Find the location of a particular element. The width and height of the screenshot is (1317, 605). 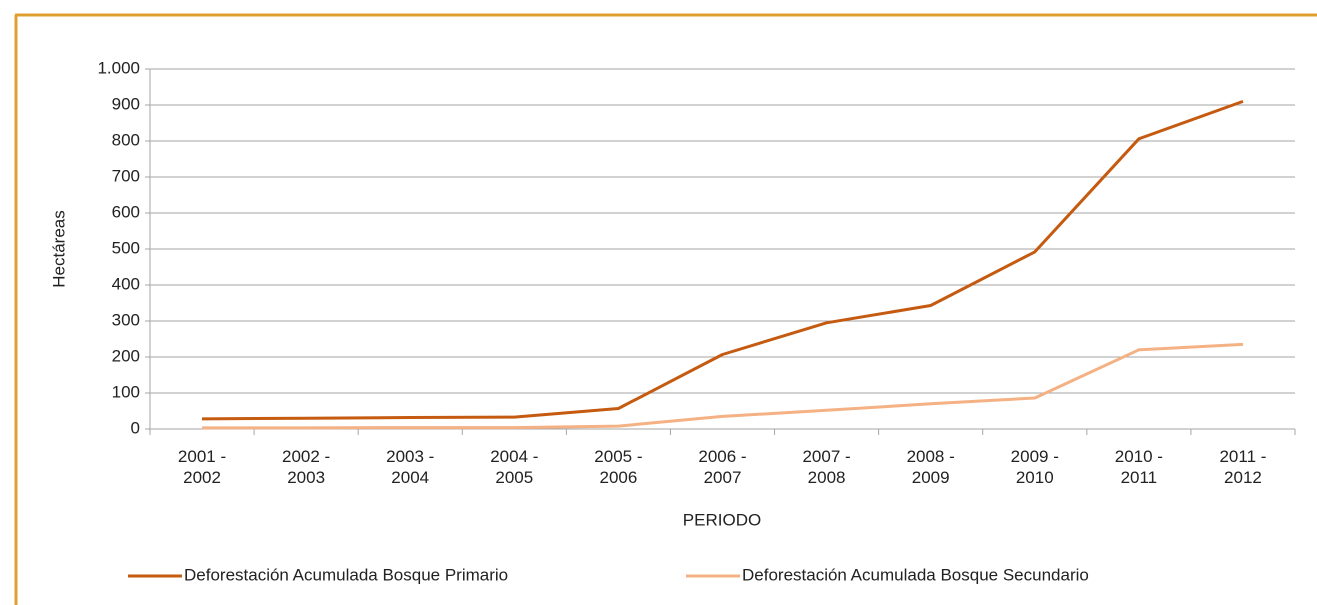

y-tick-label: 700 is located at coordinates (126, 175).